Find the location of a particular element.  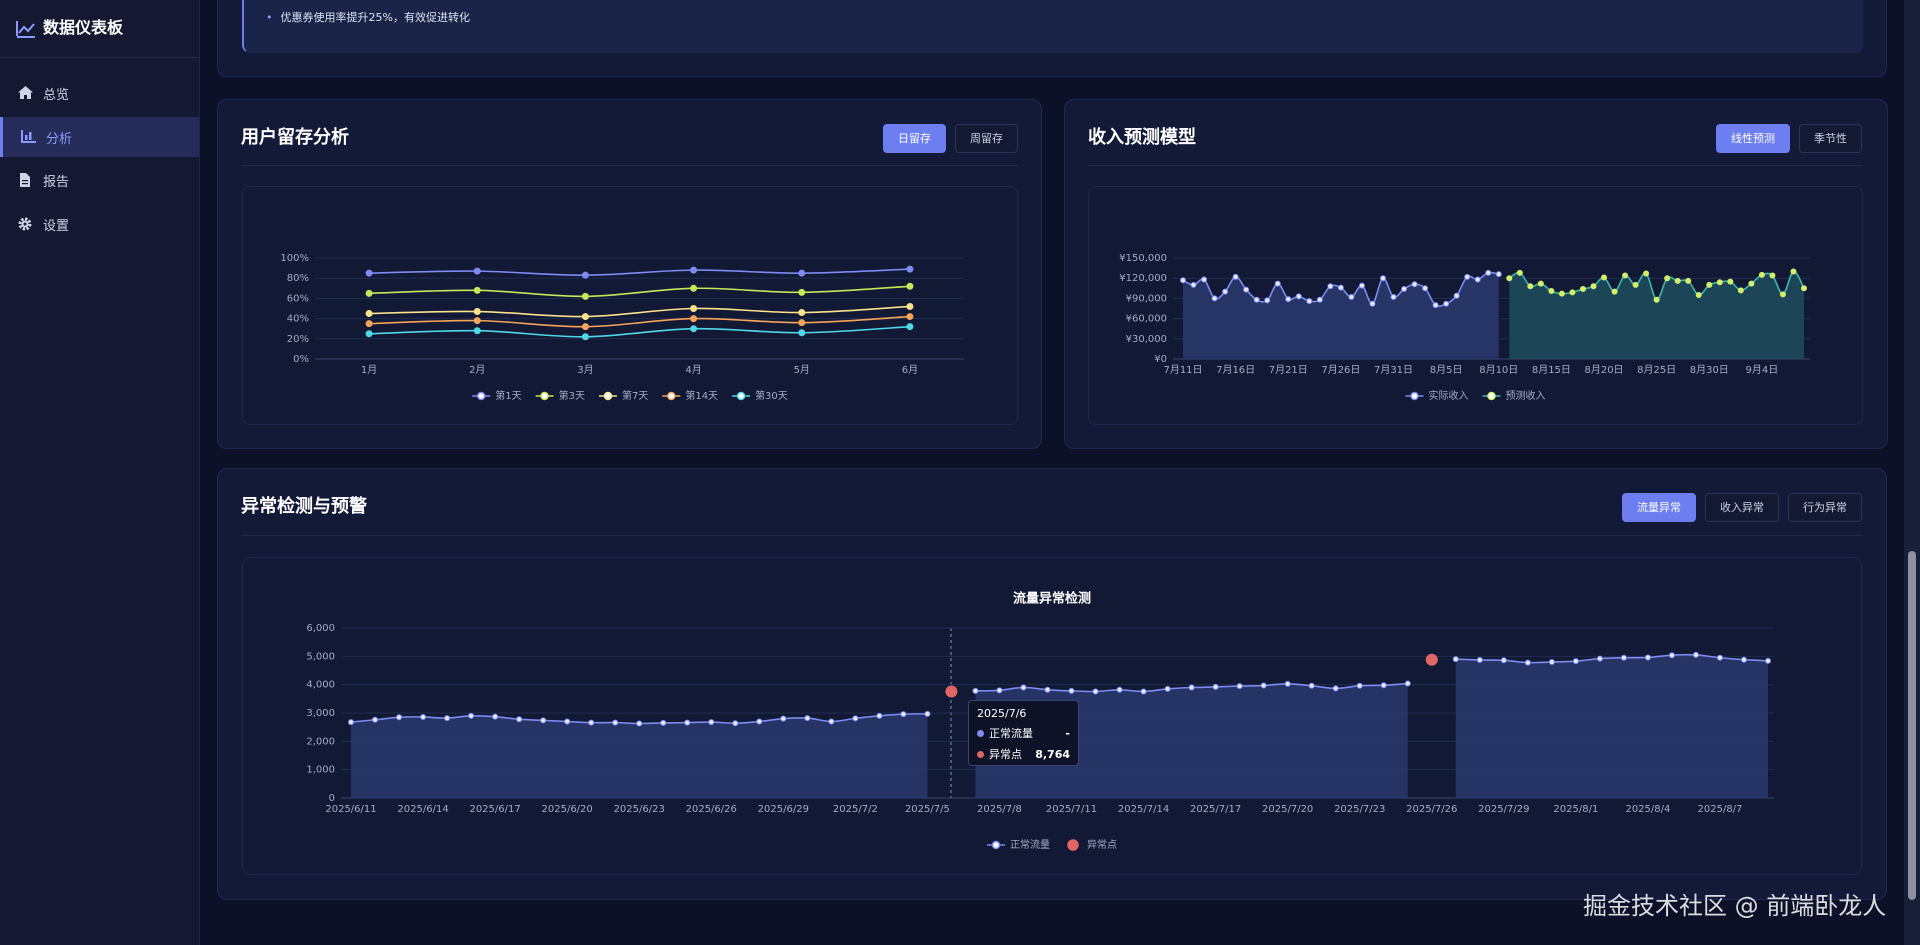

sidebar: 数据仪表板 总览 分析 报告 设置 is located at coordinates (100, 472).